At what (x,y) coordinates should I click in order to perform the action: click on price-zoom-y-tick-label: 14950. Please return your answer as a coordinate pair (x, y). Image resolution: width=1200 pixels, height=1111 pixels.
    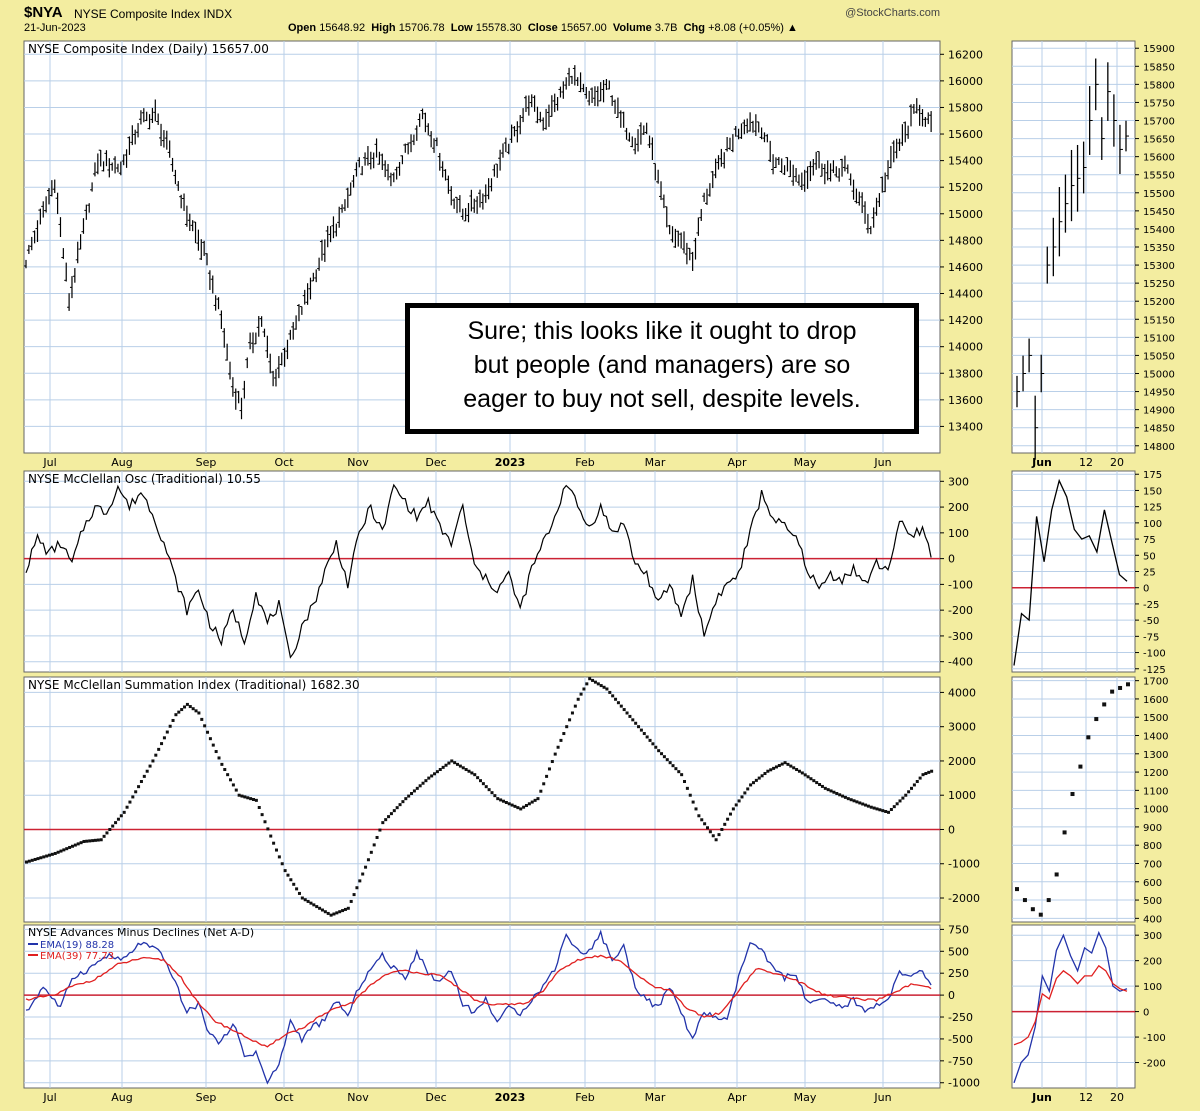
    Looking at the image, I should click on (1159, 393).